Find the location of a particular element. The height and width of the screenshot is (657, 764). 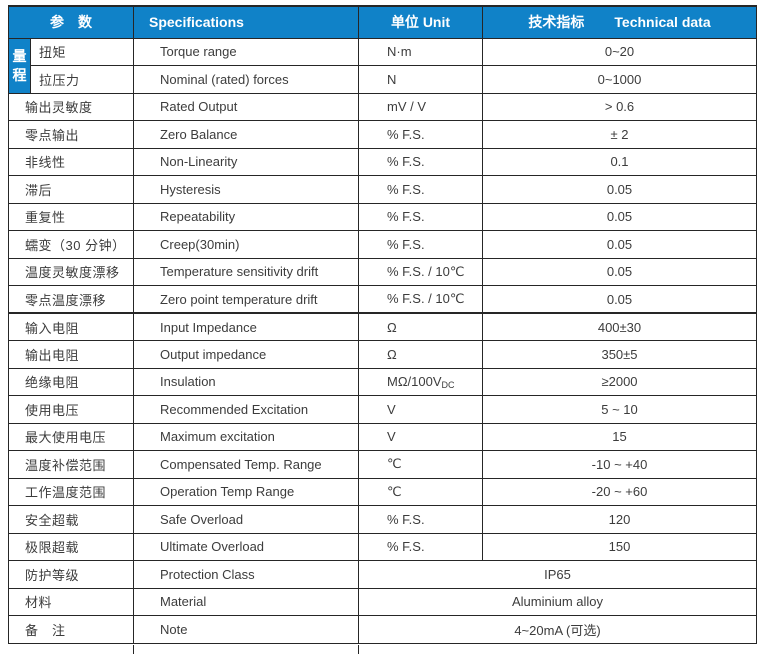

header-unit-label: 单位 Unit is located at coordinates (420, 22).